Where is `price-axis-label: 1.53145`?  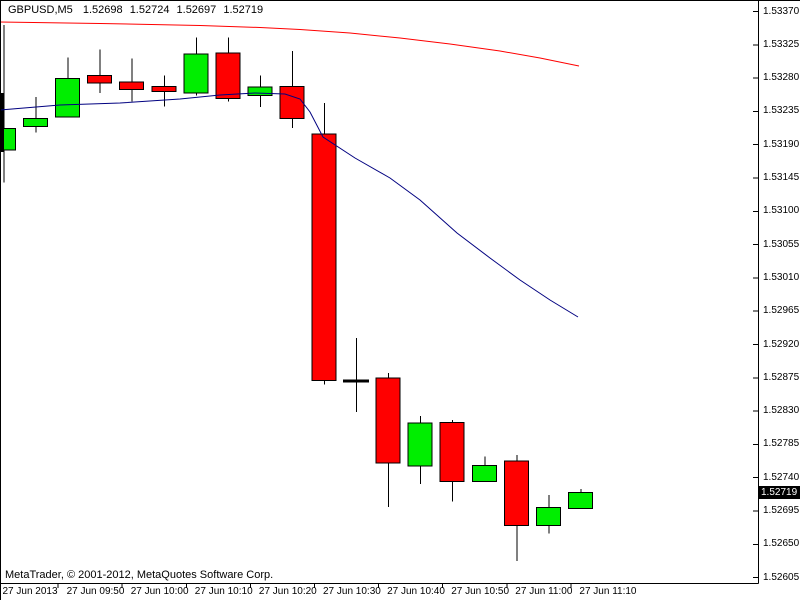 price-axis-label: 1.53145 is located at coordinates (781, 177).